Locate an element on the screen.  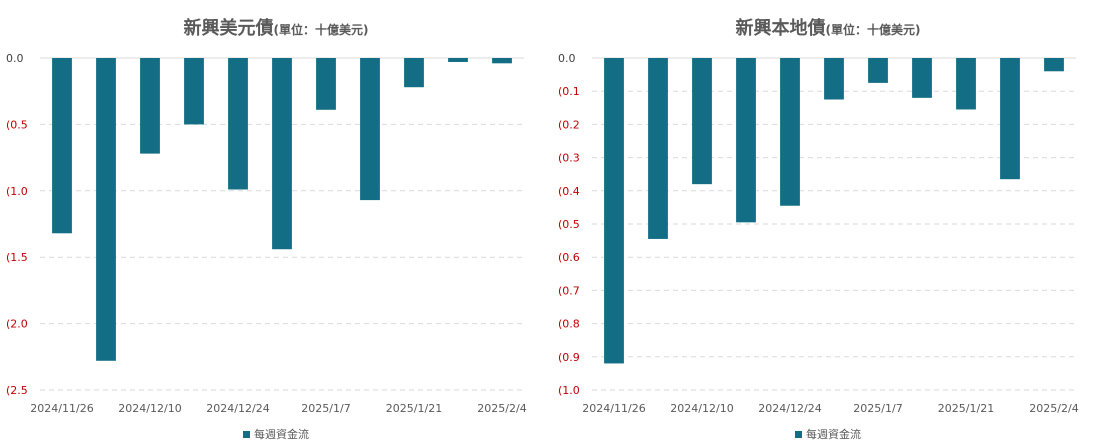
y-tick-label: (0.4 is located at coordinates (569, 191).